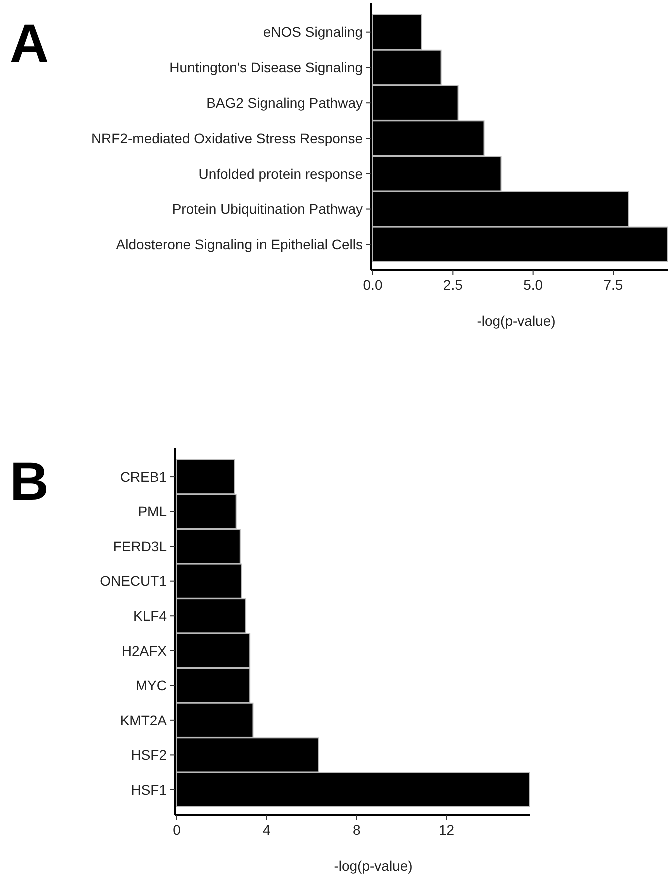 The width and height of the screenshot is (668, 875). Describe the element at coordinates (313, 32) in the screenshot. I see `y-tick-label: eNOS Signaling` at that location.